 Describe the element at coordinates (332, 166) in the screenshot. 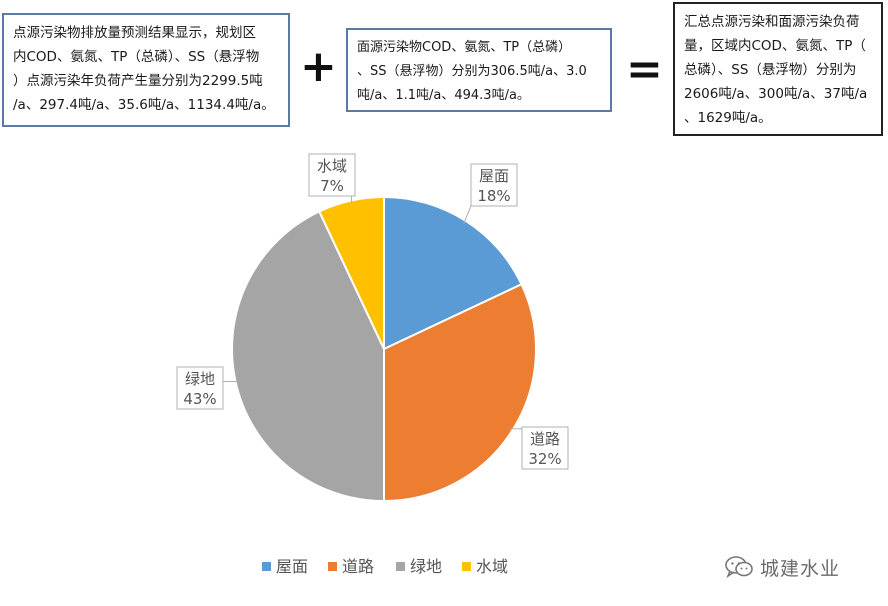

I see `data-label-category: 水域` at that location.